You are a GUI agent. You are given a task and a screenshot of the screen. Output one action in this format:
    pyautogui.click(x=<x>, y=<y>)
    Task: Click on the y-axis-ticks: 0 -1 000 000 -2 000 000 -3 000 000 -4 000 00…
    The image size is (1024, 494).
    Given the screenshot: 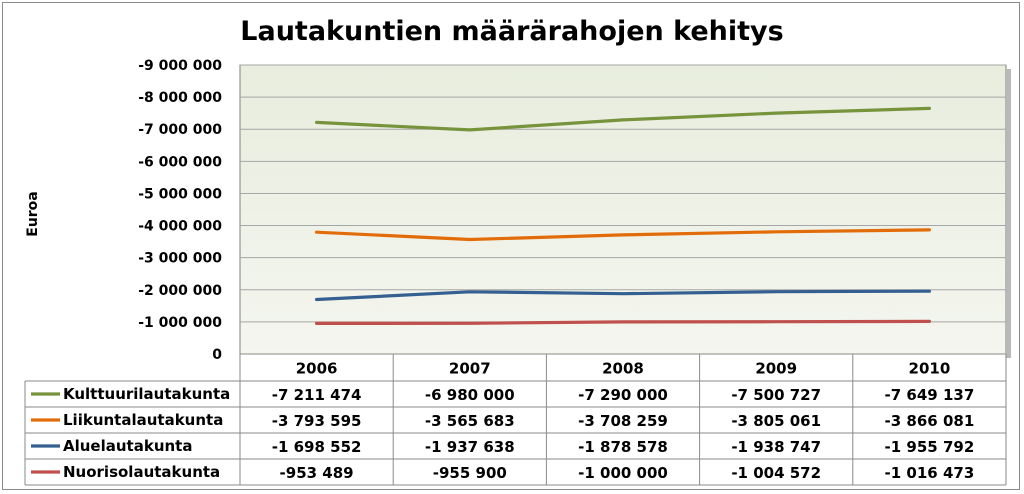 What is the action you would take?
    pyautogui.click(x=180, y=210)
    